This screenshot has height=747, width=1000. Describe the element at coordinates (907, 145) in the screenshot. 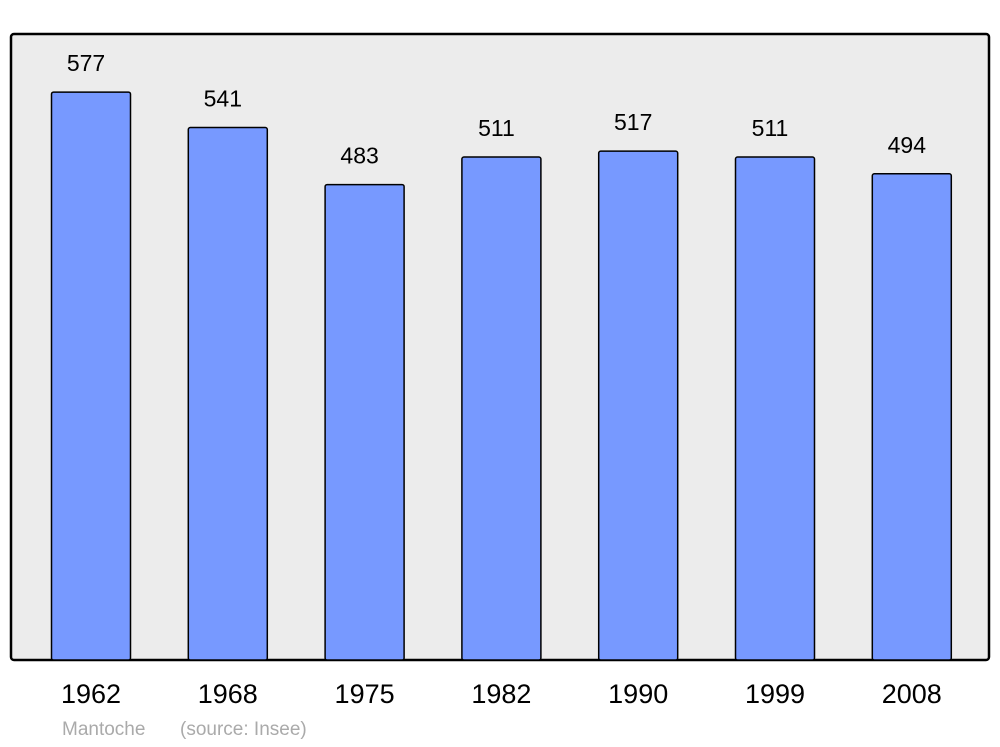

I see `value-label: 494` at that location.